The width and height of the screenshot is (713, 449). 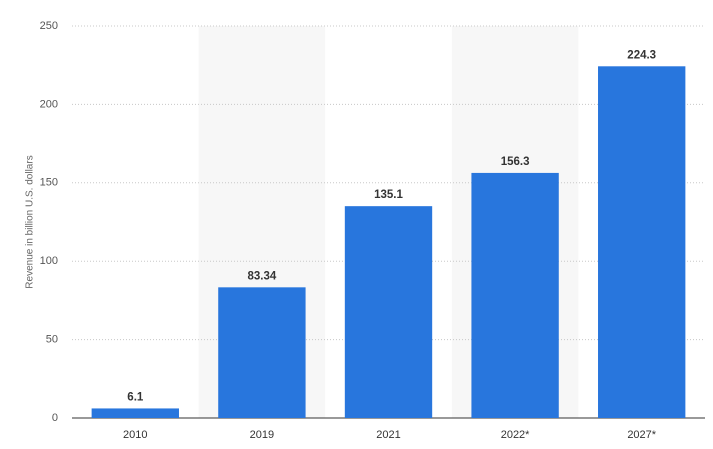 What do you see at coordinates (641, 55) in the screenshot?
I see `value-label: 224.3` at bounding box center [641, 55].